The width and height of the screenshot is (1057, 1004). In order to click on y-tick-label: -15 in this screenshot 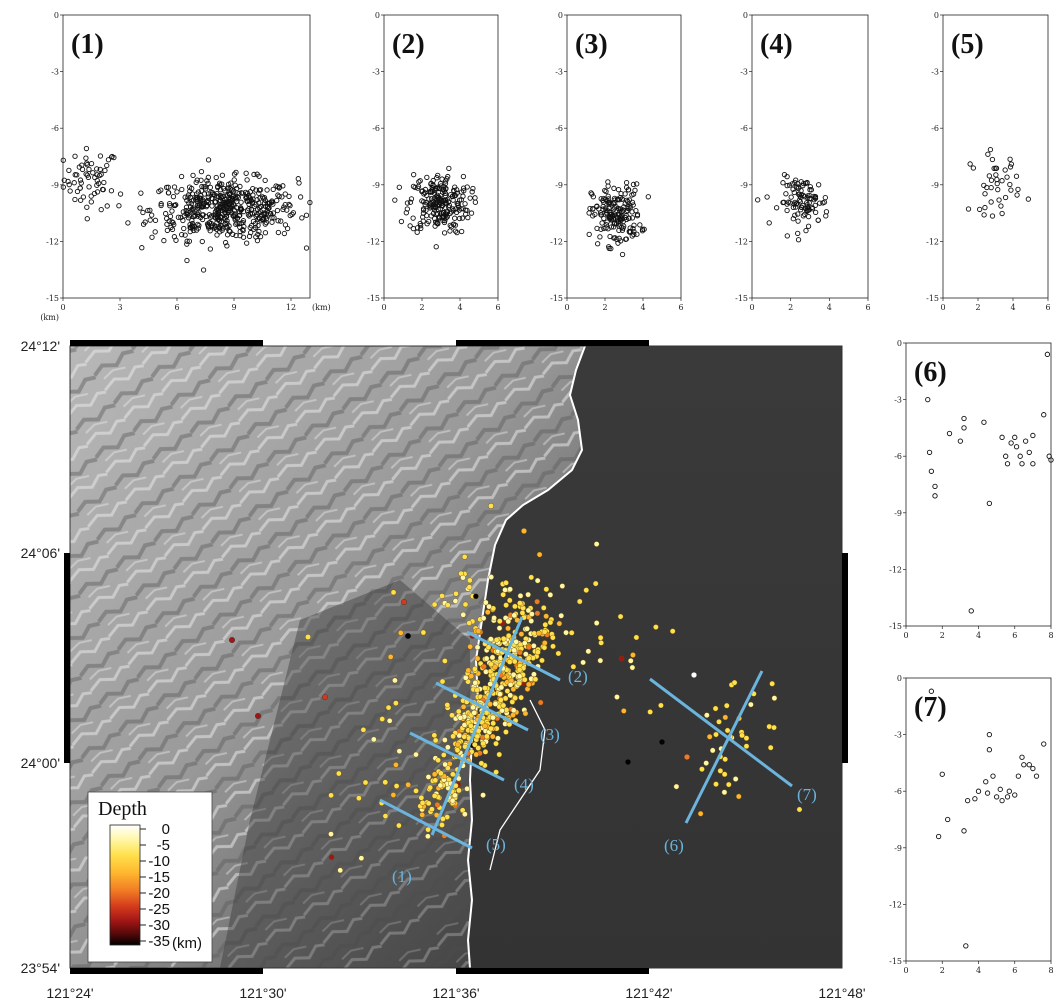, I will do `click(52, 298)`.